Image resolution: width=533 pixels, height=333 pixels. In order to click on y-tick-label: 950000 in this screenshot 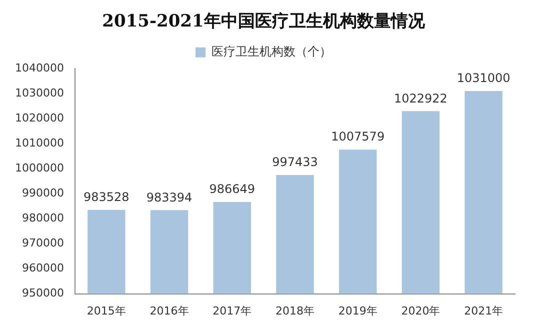, I will do `click(43, 293)`.